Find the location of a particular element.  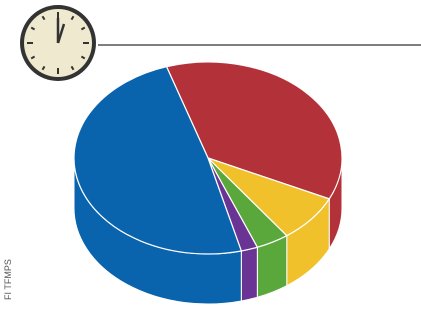

credit: FI TFMPS is located at coordinates (8, 279).